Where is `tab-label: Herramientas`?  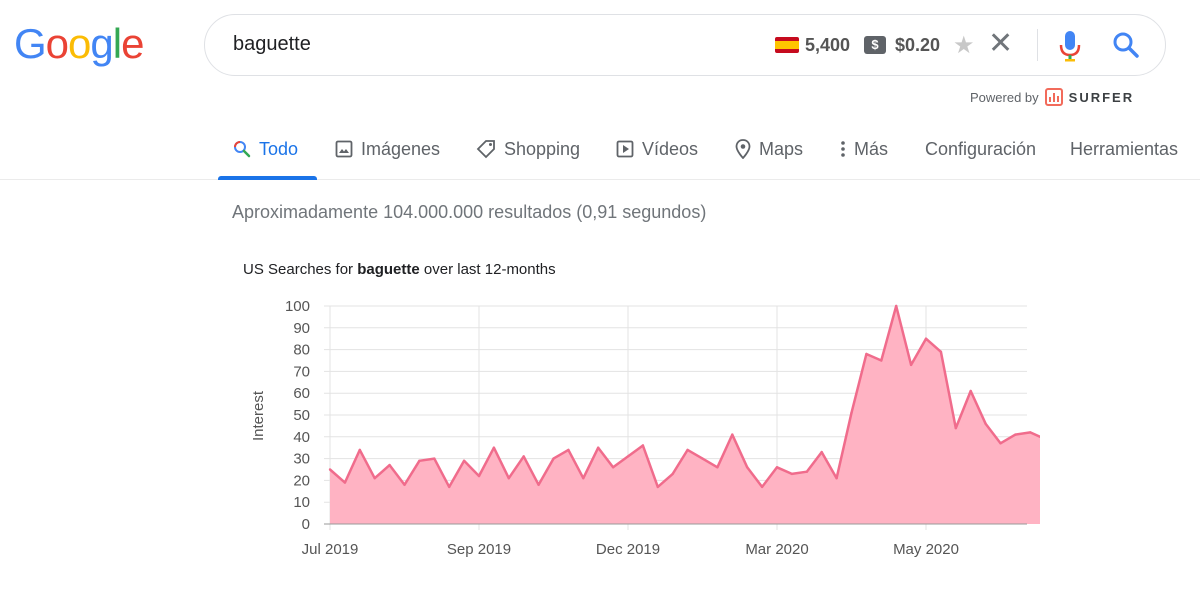
tab-label: Herramientas is located at coordinates (1124, 148).